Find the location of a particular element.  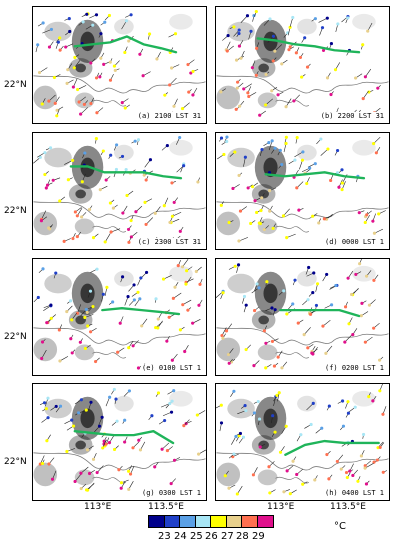

lon-label-left-113-5: 113.5°E is located at coordinates (166, 507).